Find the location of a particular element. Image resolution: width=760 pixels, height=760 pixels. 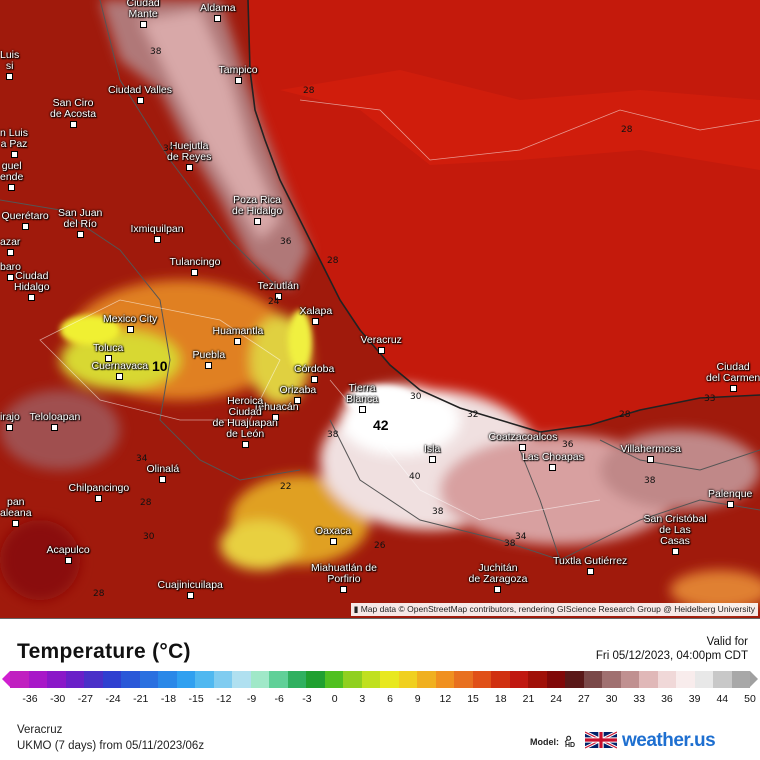

city-name: Toluca is located at coordinates (108, 348).